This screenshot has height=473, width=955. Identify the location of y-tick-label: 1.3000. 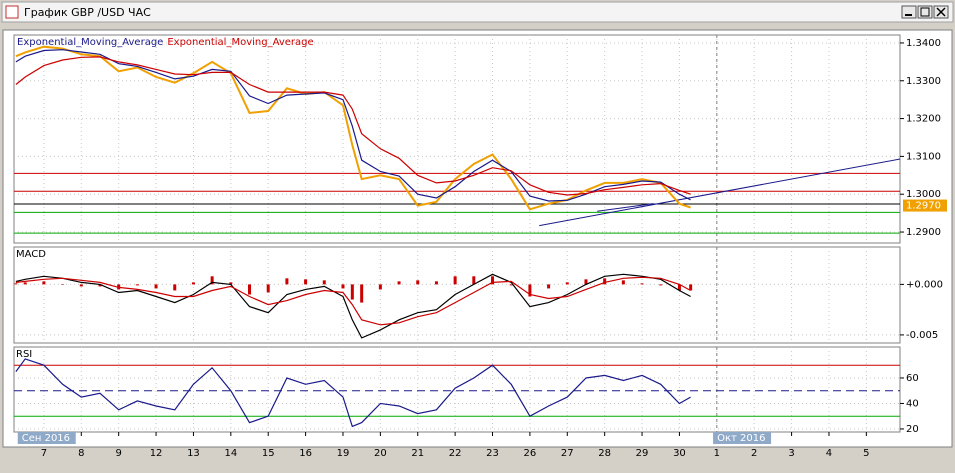
(923, 194).